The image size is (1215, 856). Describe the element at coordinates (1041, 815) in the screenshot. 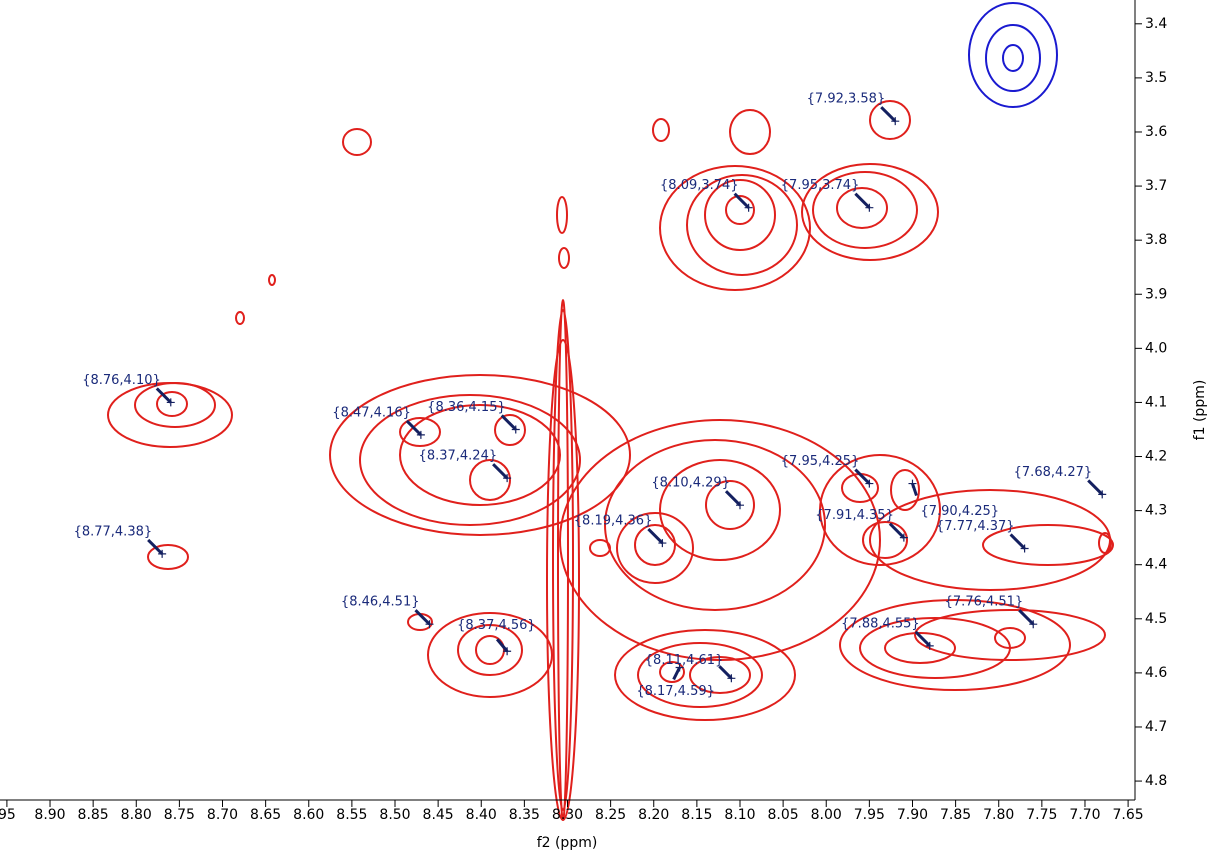

I see `x-tick-label: 7.75` at that location.